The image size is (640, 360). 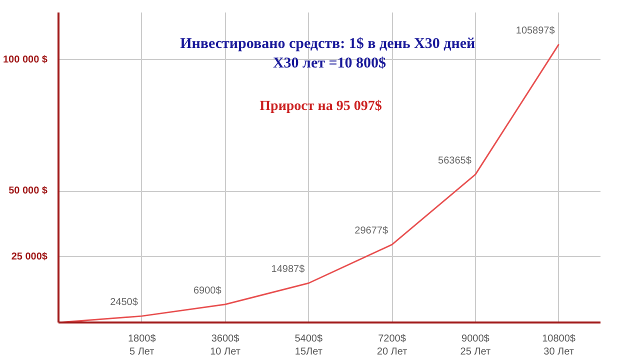 I want to click on x-tick-label: 9000$ 25 Лет, so click(x=475, y=346).